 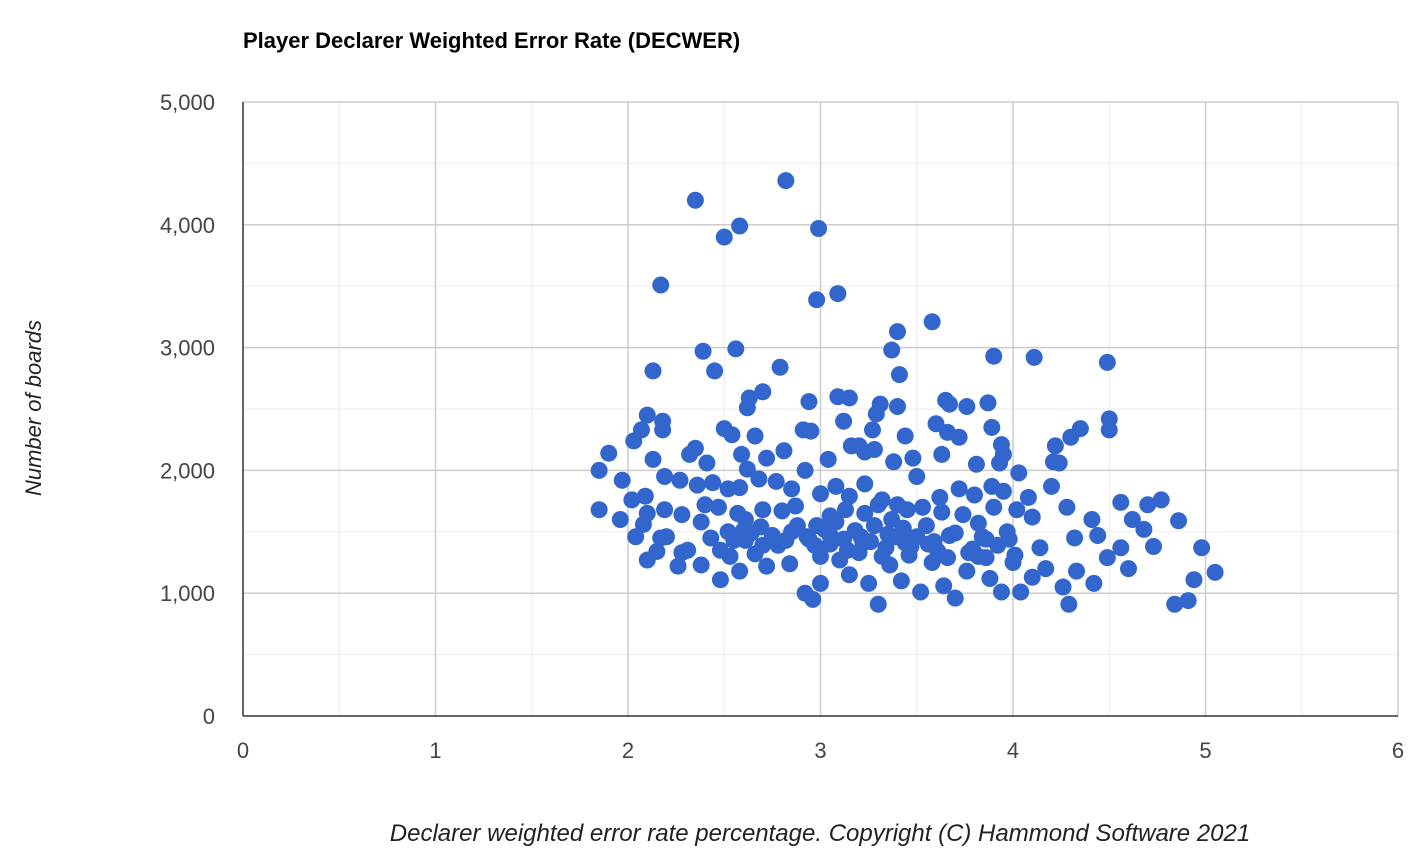 I want to click on y-axis-label: Number of boards, so click(x=33, y=408).